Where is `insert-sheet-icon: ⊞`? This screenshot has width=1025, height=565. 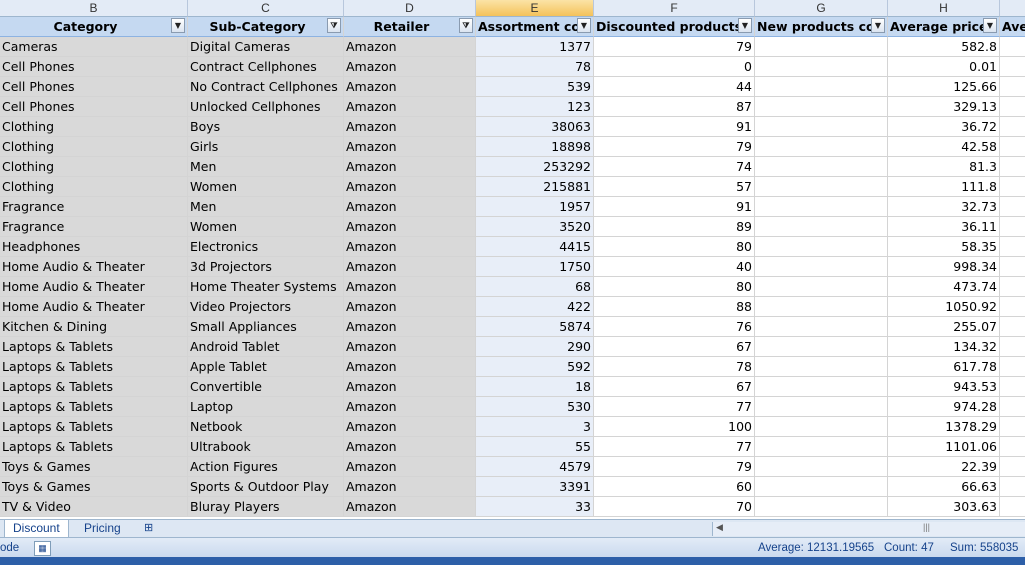
insert-sheet-icon: ⊞ is located at coordinates (149, 528).